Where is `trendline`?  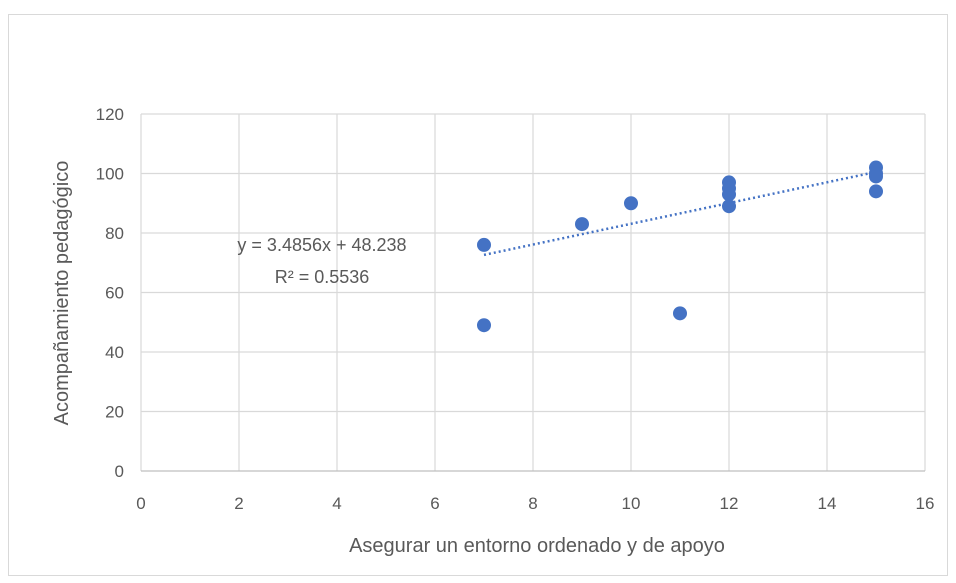
trendline is located at coordinates (680, 213).